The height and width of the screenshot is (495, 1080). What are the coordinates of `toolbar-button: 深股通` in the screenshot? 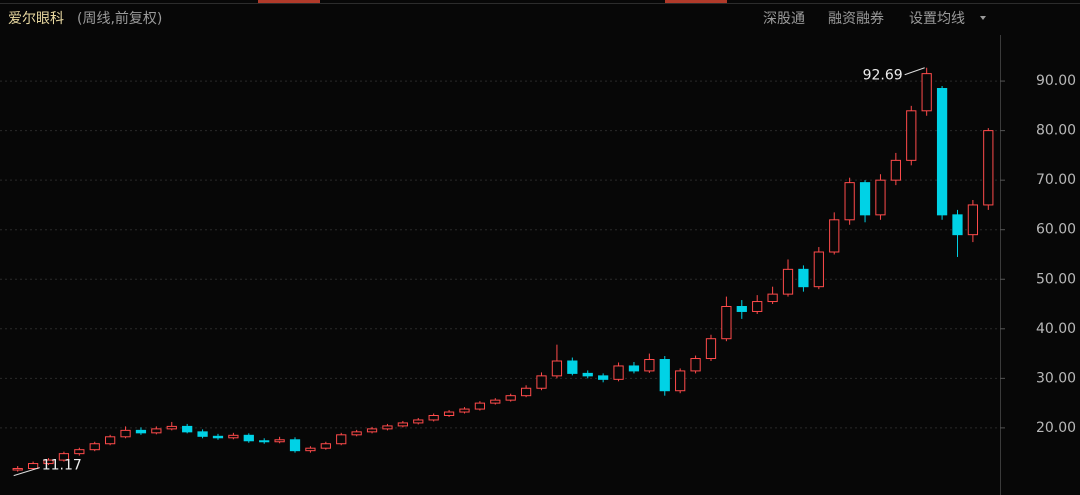 It's located at (784, 19).